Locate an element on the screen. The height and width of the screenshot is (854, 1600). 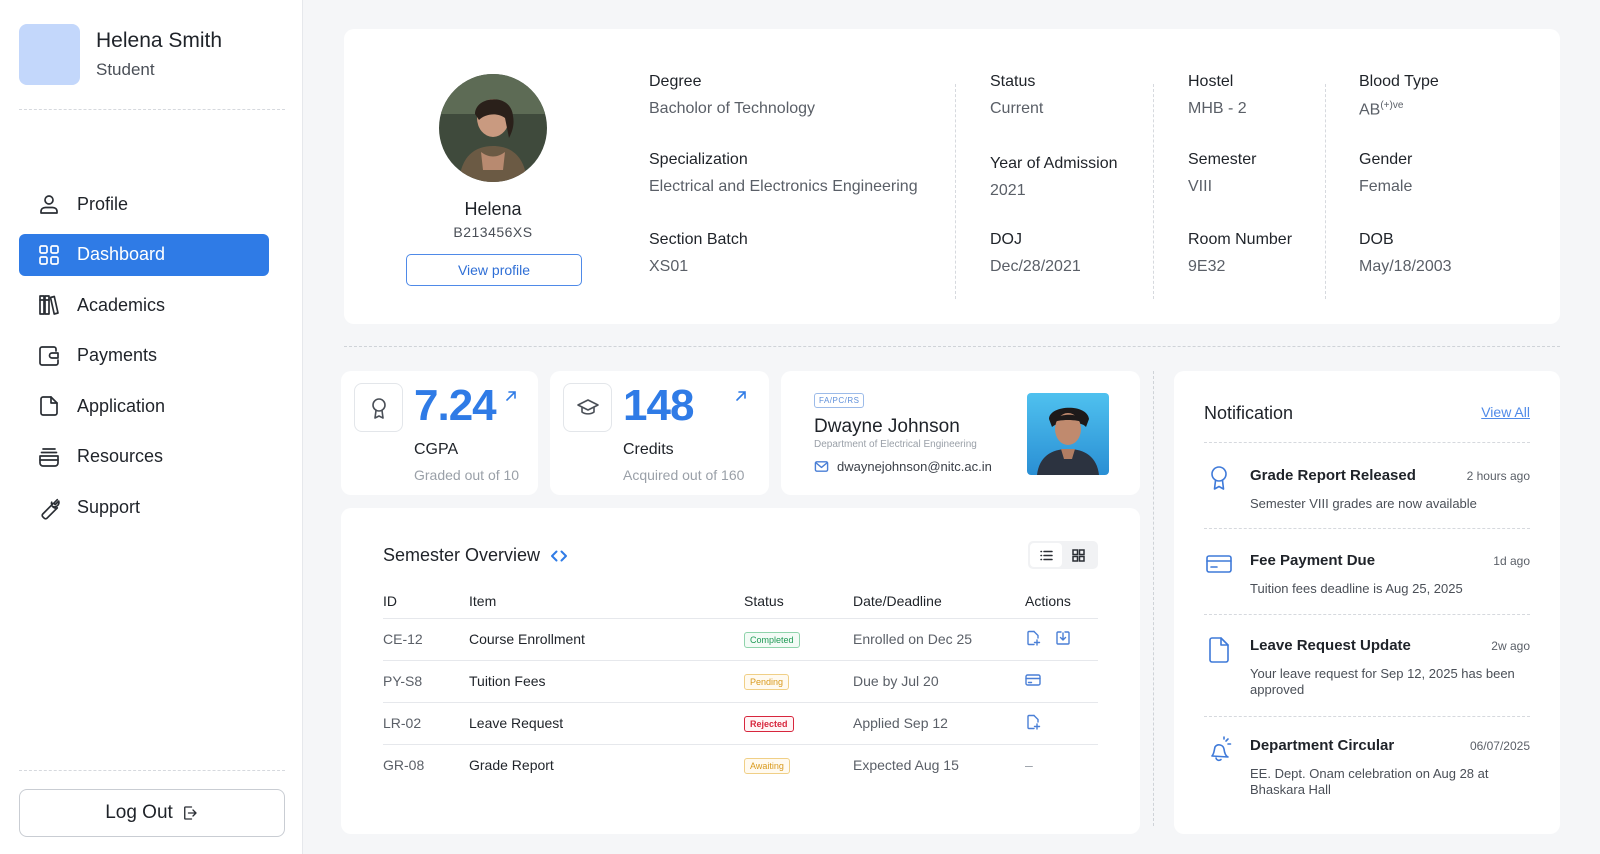
field-label: Specialization is located at coordinates (698, 159).